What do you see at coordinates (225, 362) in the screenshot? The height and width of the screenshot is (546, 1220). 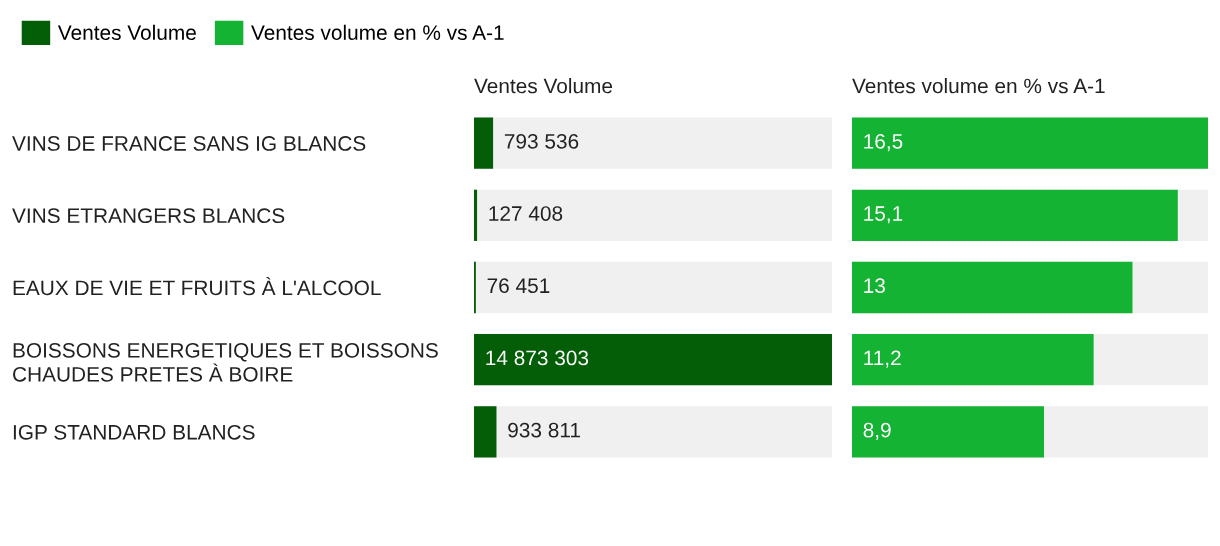 I see `y-tick-label: BOISSONS ENERGETIQUES ET BOISSONS CHAUDES PRETES À BOIRE` at bounding box center [225, 362].